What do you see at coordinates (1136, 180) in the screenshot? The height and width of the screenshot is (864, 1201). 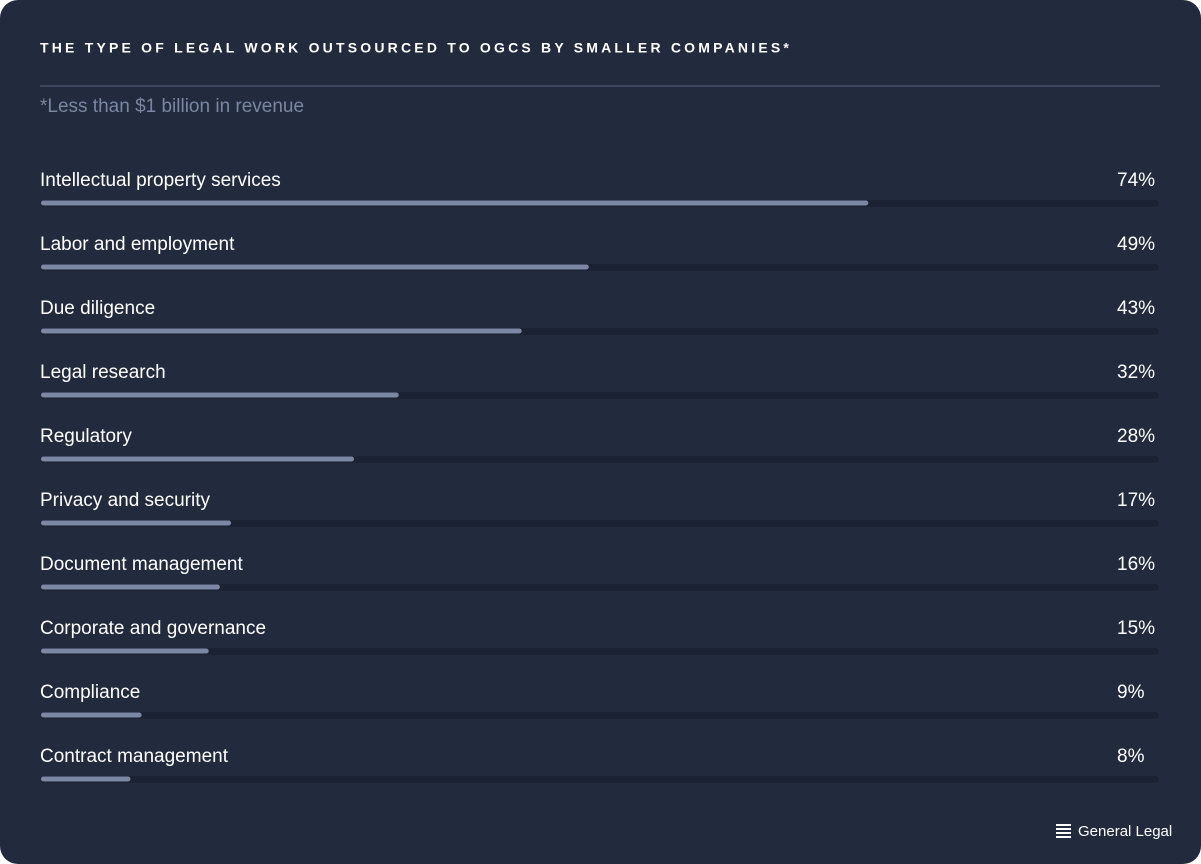 I see `value-label: 74%` at bounding box center [1136, 180].